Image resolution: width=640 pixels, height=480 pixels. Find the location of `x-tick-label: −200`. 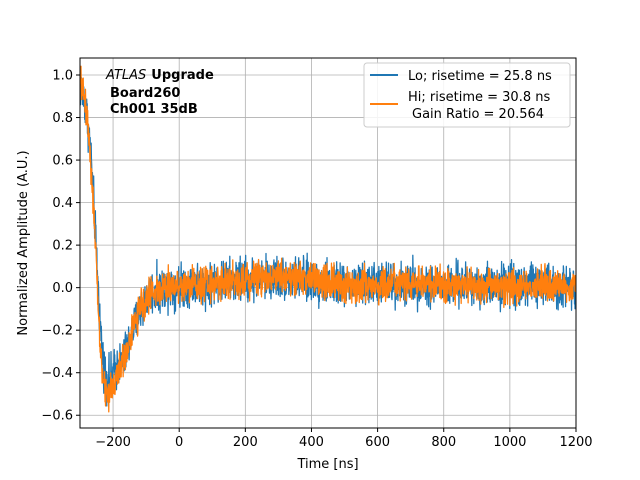

x-tick-label: −200 is located at coordinates (113, 442).